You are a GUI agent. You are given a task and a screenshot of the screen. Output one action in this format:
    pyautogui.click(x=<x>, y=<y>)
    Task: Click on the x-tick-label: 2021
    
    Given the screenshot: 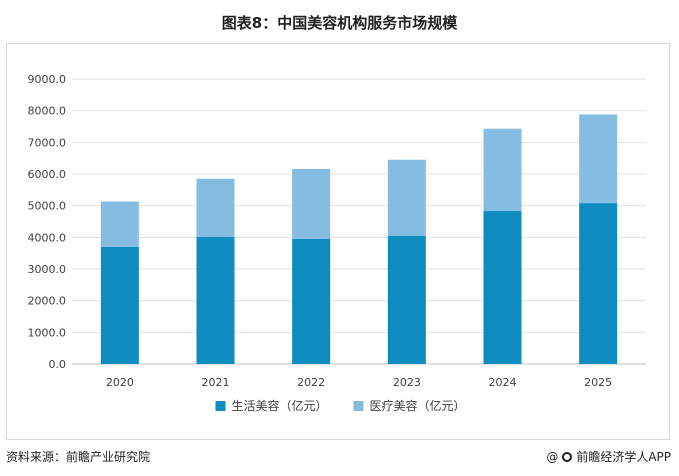 What is the action you would take?
    pyautogui.click(x=216, y=382)
    